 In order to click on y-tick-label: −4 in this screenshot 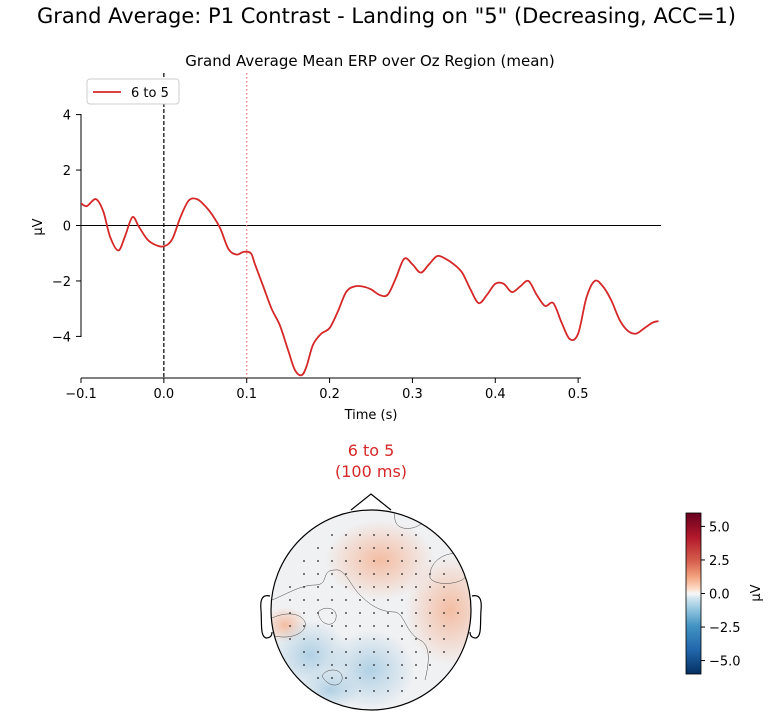, I will do `click(61, 337)`.